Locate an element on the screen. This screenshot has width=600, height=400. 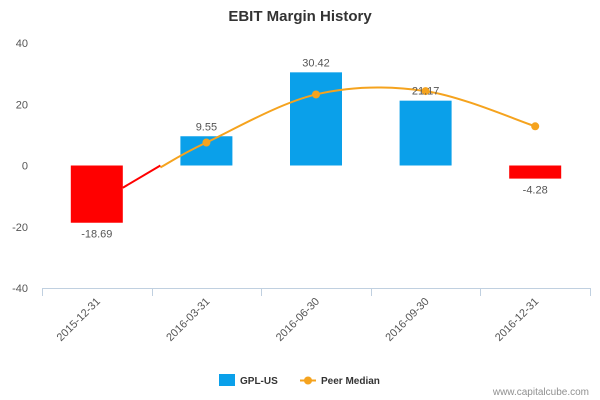
legend-label-gpl-us: GPL-US is located at coordinates (259, 381).